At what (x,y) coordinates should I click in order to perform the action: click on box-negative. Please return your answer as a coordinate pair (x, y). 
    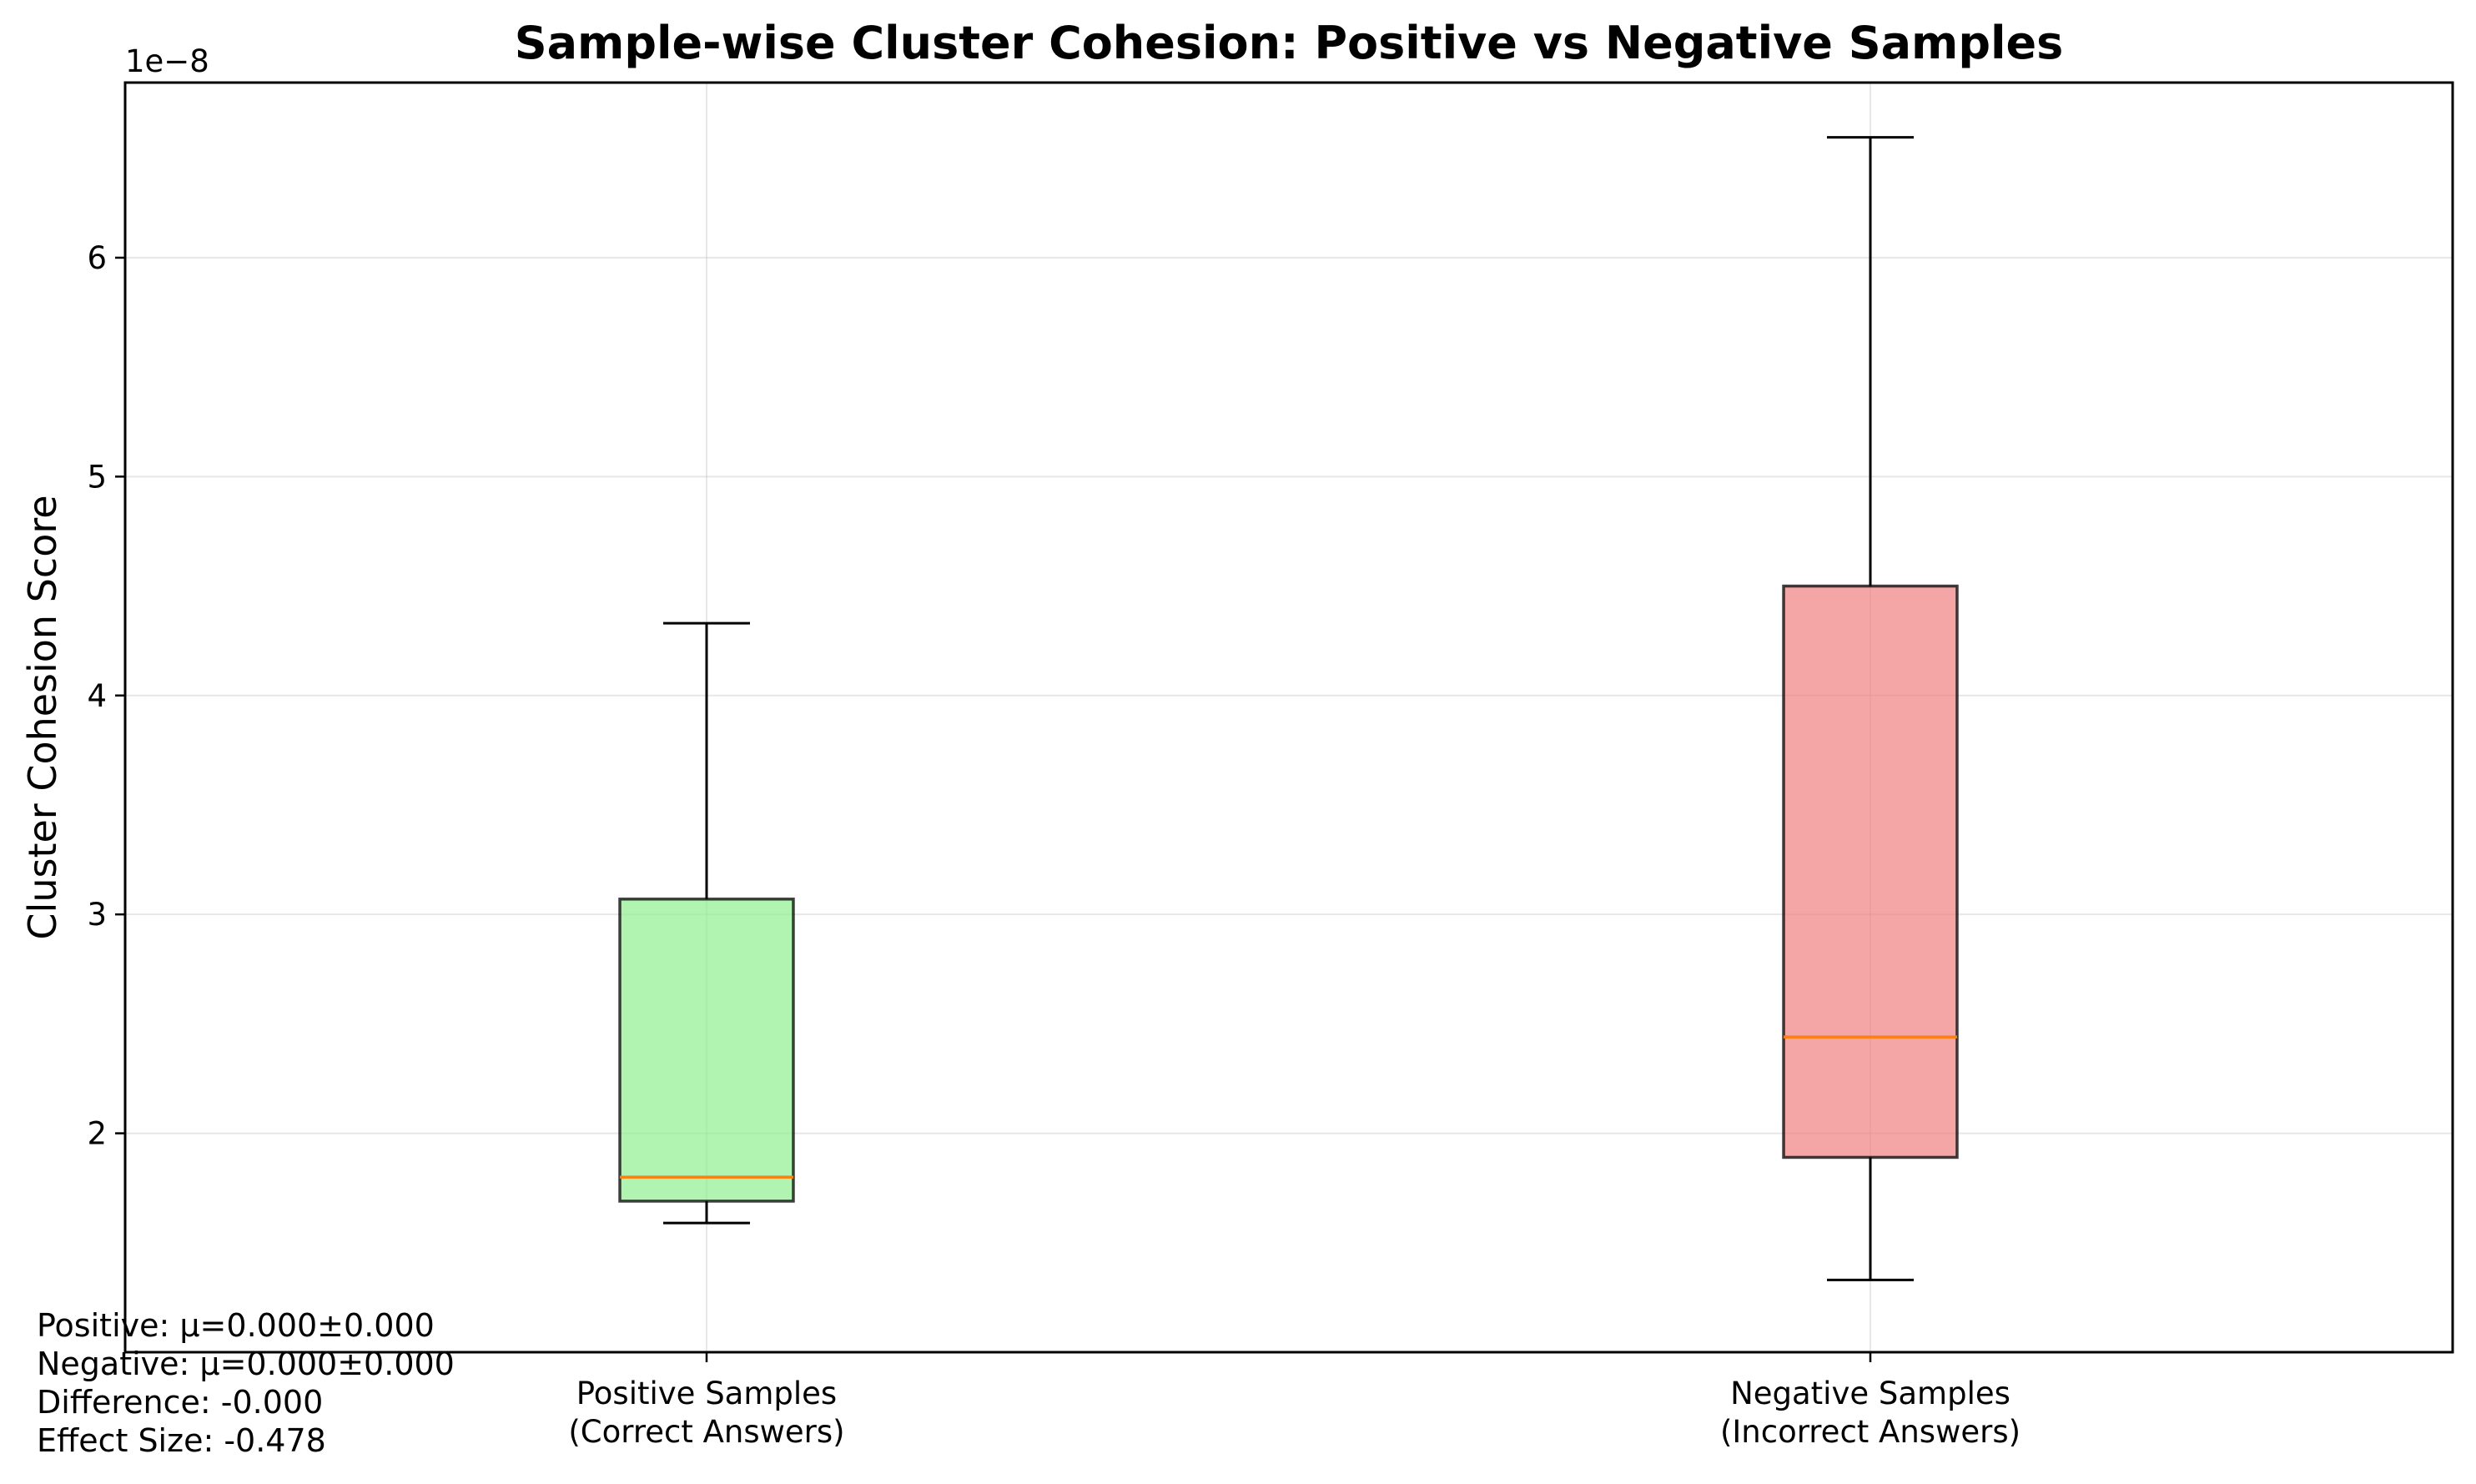
    Looking at the image, I should click on (1871, 708).